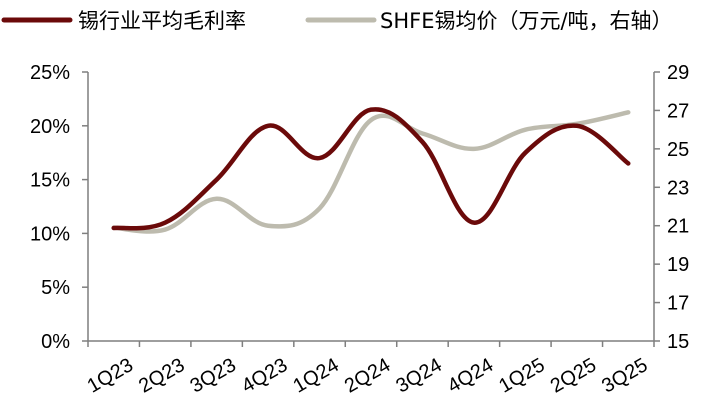  What do you see at coordinates (55, 342) in the screenshot?
I see `left-tick-label: 0%` at bounding box center [55, 342].